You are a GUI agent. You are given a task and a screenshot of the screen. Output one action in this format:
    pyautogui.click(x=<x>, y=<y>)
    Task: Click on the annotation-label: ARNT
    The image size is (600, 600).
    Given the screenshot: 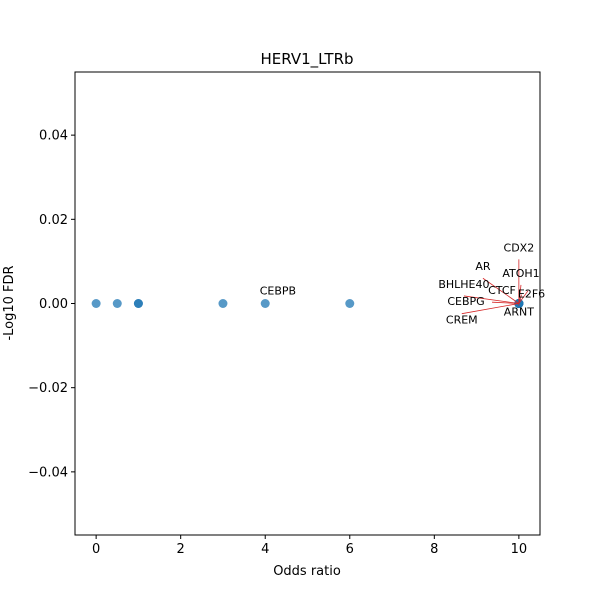 What is the action you would take?
    pyautogui.click(x=519, y=312)
    